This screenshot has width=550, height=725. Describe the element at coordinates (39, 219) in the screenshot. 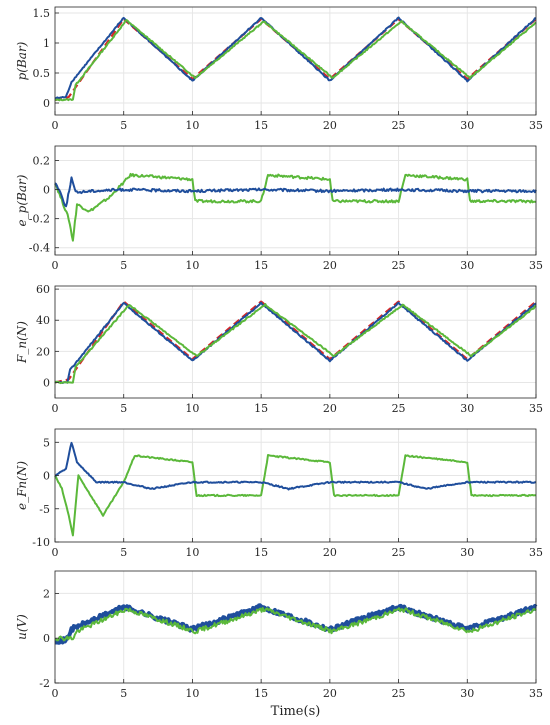

I see `y-tick-label: -0.2` at that location.